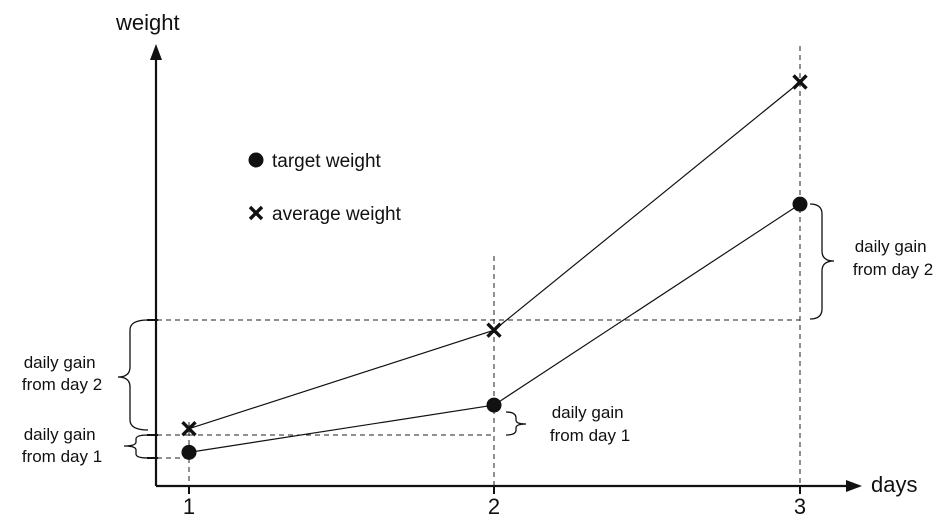 Image resolution: width=943 pixels, height=517 pixels. I want to click on x-axis-title: days, so click(894, 484).